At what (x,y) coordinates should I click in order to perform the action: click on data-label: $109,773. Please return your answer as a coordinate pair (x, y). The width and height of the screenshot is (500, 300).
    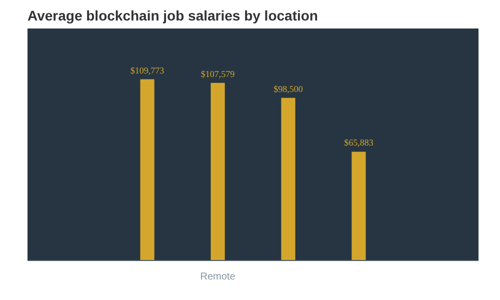
    Looking at the image, I should click on (147, 70).